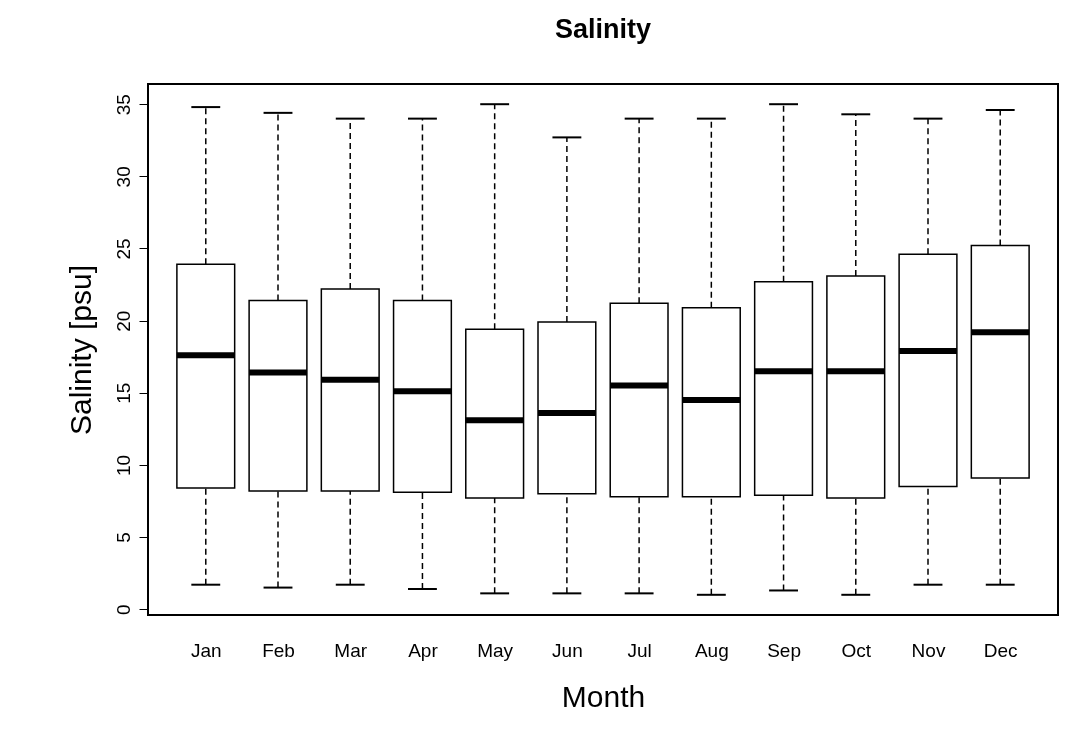 The image size is (1071, 735). What do you see at coordinates (80, 350) in the screenshot?
I see `y-axis-title: Salinity [psu]` at bounding box center [80, 350].